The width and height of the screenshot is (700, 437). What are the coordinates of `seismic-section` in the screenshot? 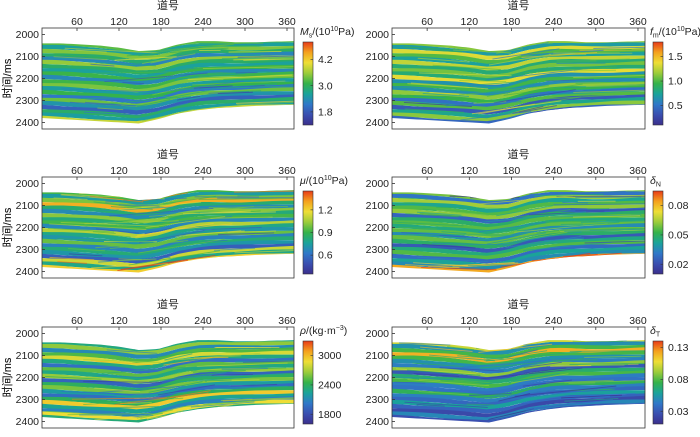 It's located at (518, 231).